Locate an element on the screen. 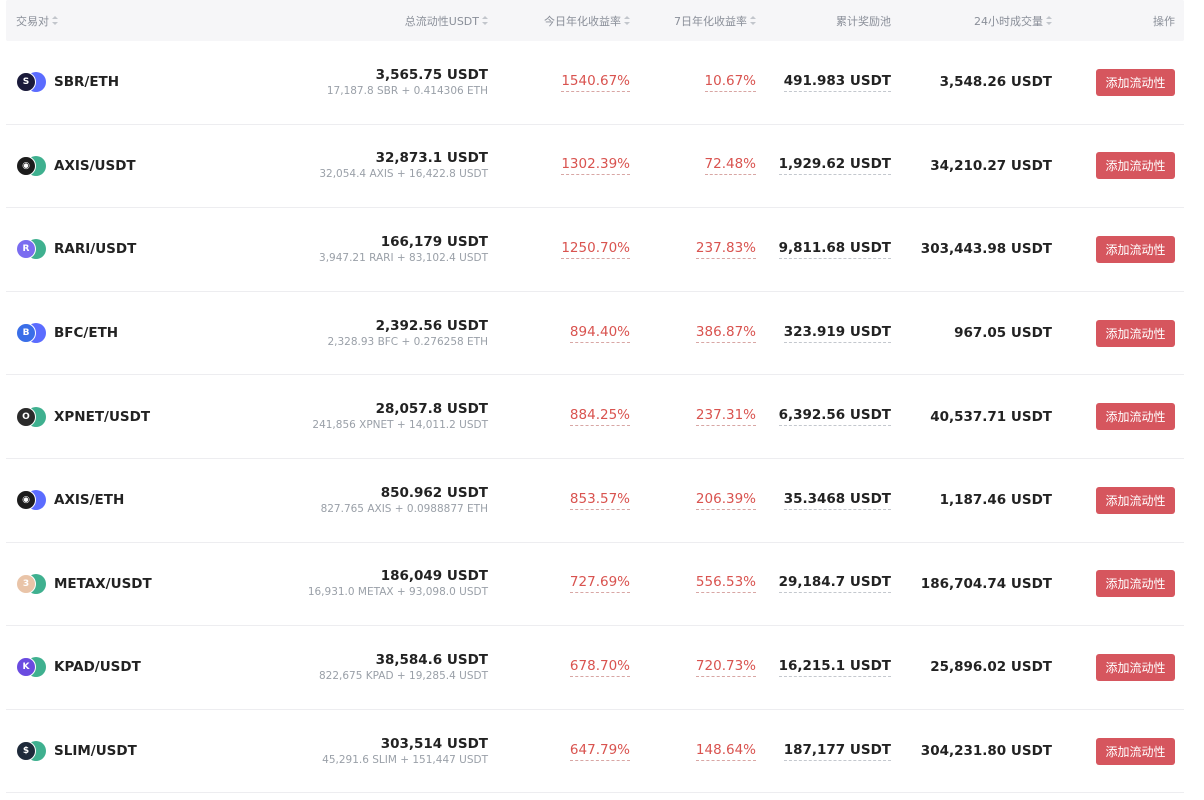 This screenshot has width=1204, height=800. rari-icon: R is located at coordinates (26, 249).